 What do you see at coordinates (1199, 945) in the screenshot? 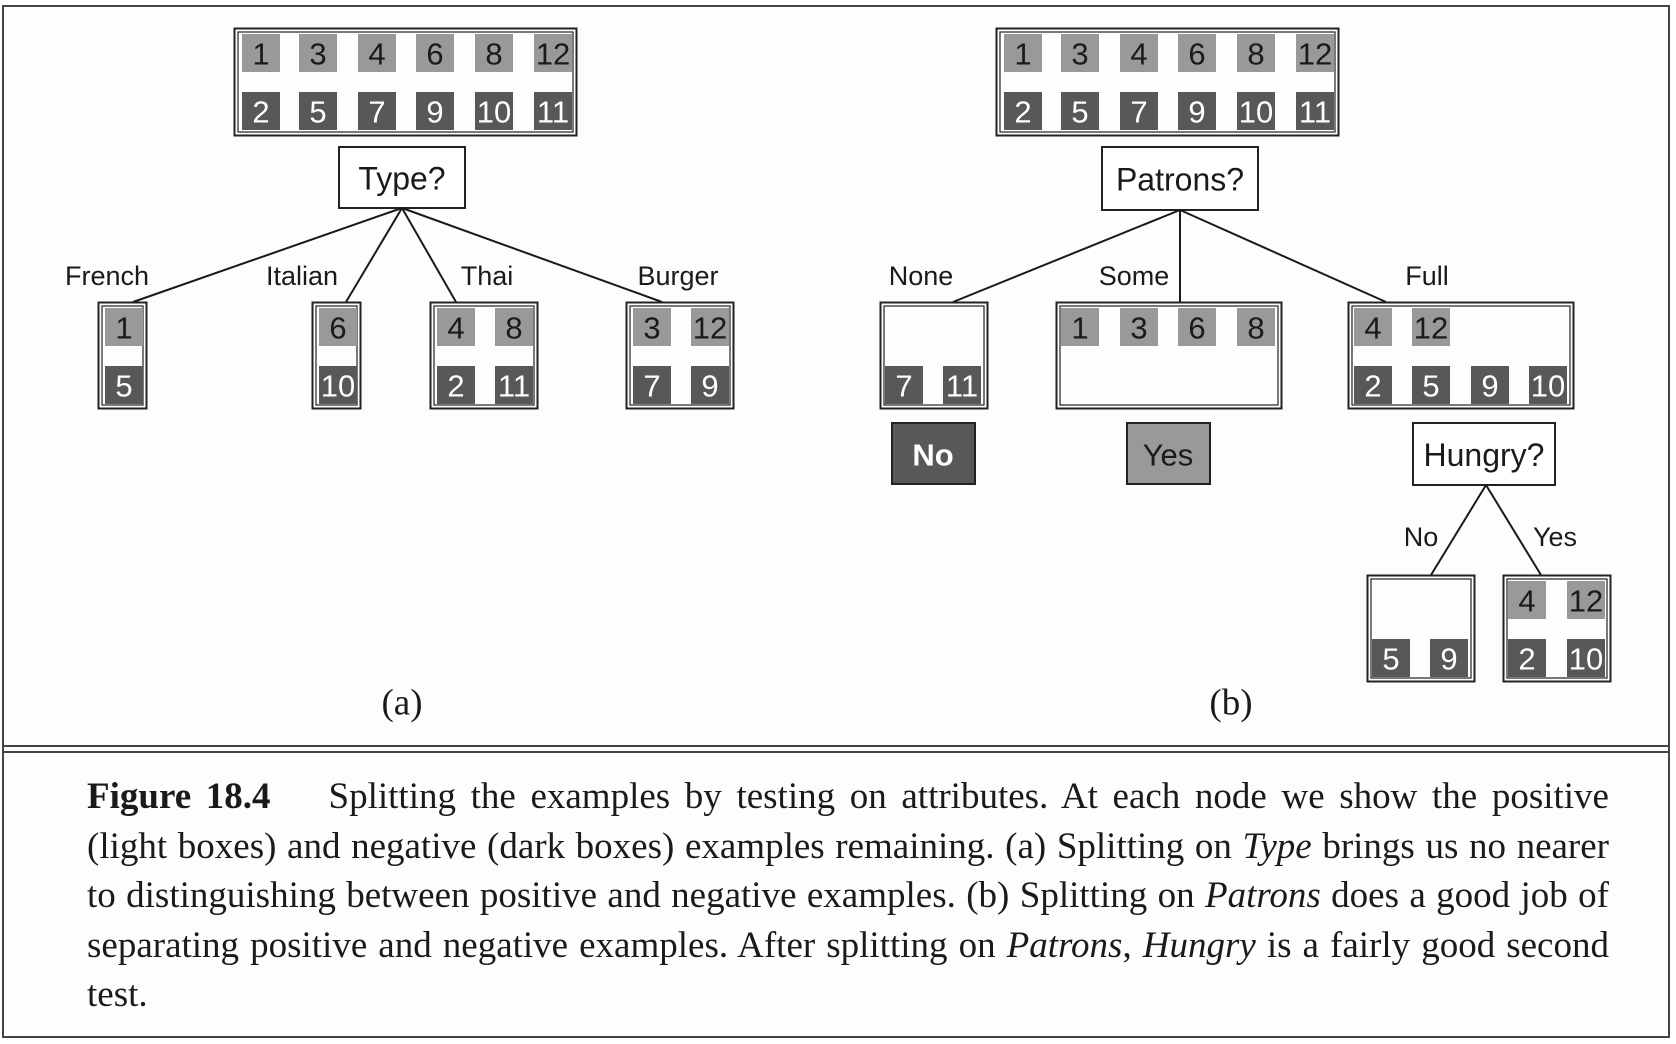
I see `caption-italic-term: Hungry` at bounding box center [1199, 945].